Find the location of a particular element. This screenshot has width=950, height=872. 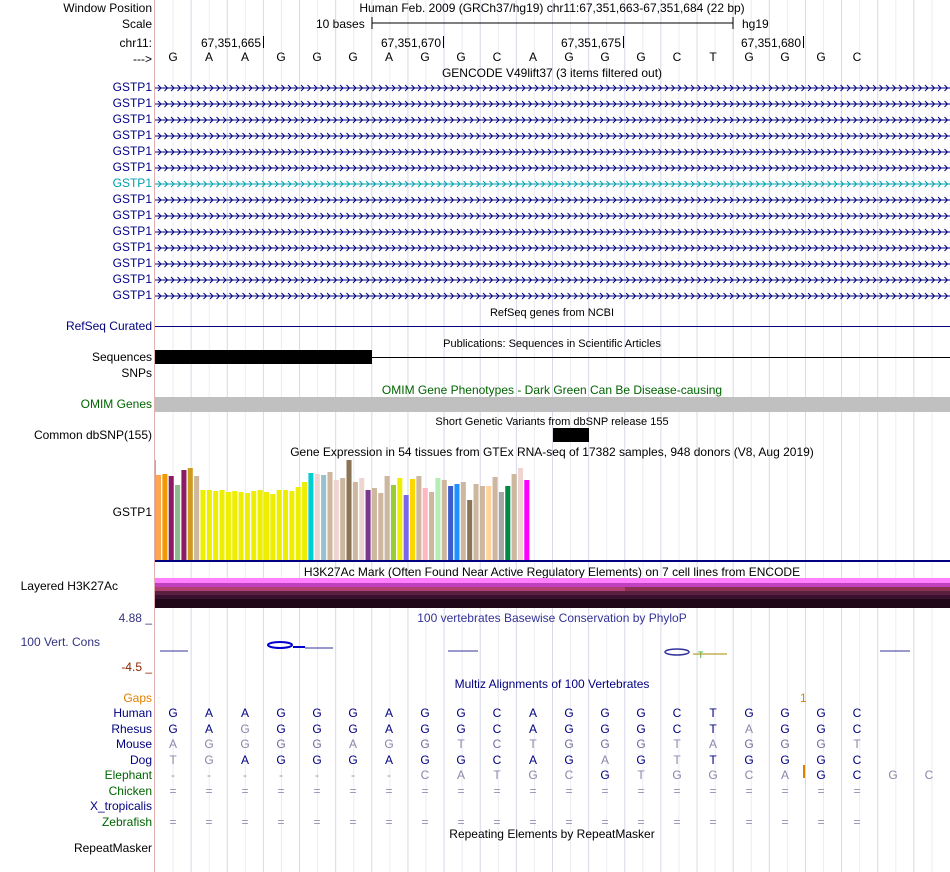

refseq-track-title: RefSeq genes from NCBI is located at coordinates (552, 313).